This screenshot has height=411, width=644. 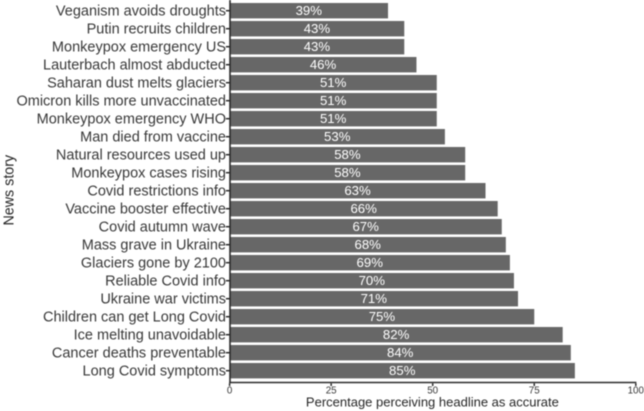 What do you see at coordinates (400, 352) in the screenshot?
I see `svg-text: 84%` at bounding box center [400, 352].